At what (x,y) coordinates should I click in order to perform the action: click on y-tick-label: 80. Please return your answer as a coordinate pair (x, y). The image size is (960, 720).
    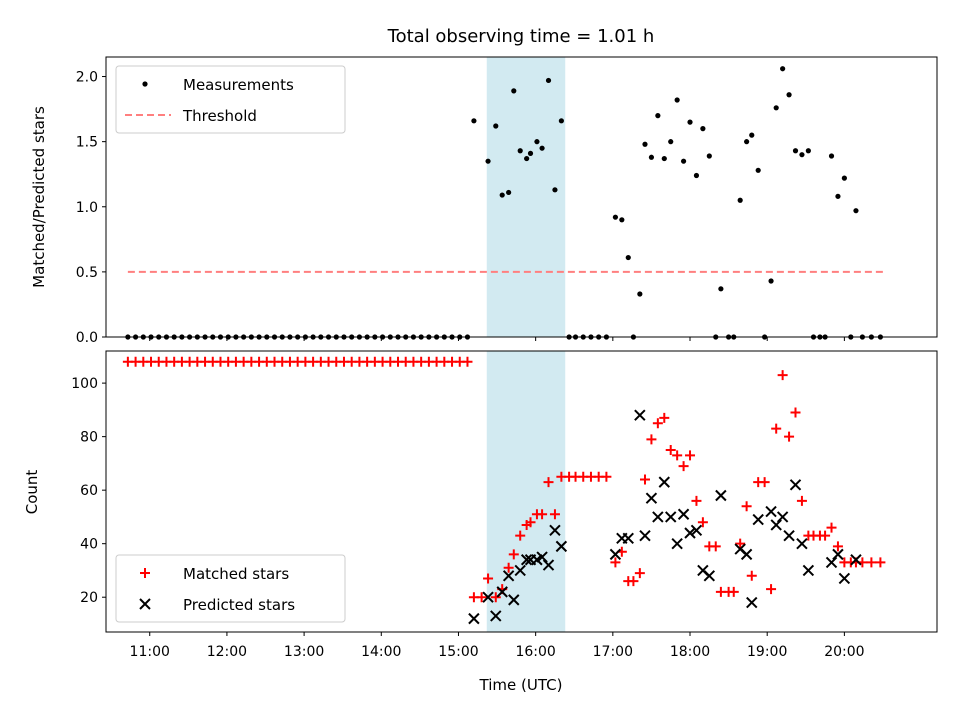
    Looking at the image, I should click on (89, 438).